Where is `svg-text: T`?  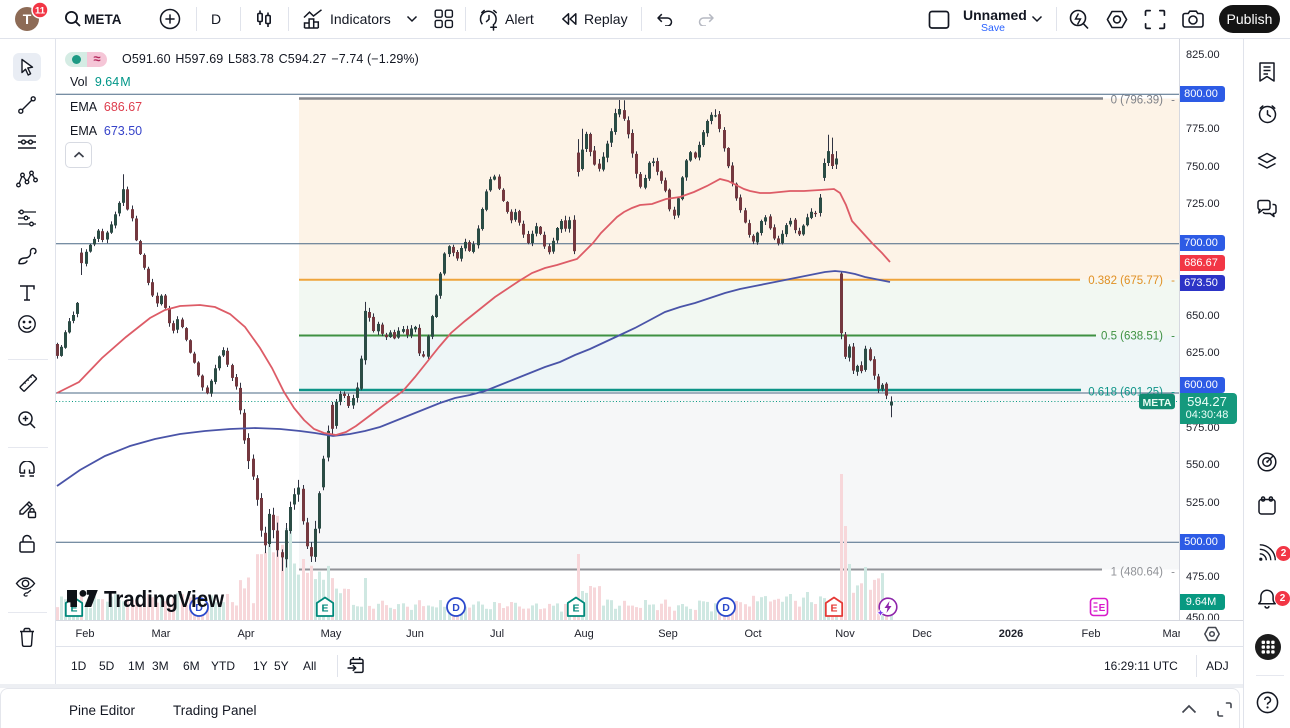
svg-text: T is located at coordinates (27, 19).